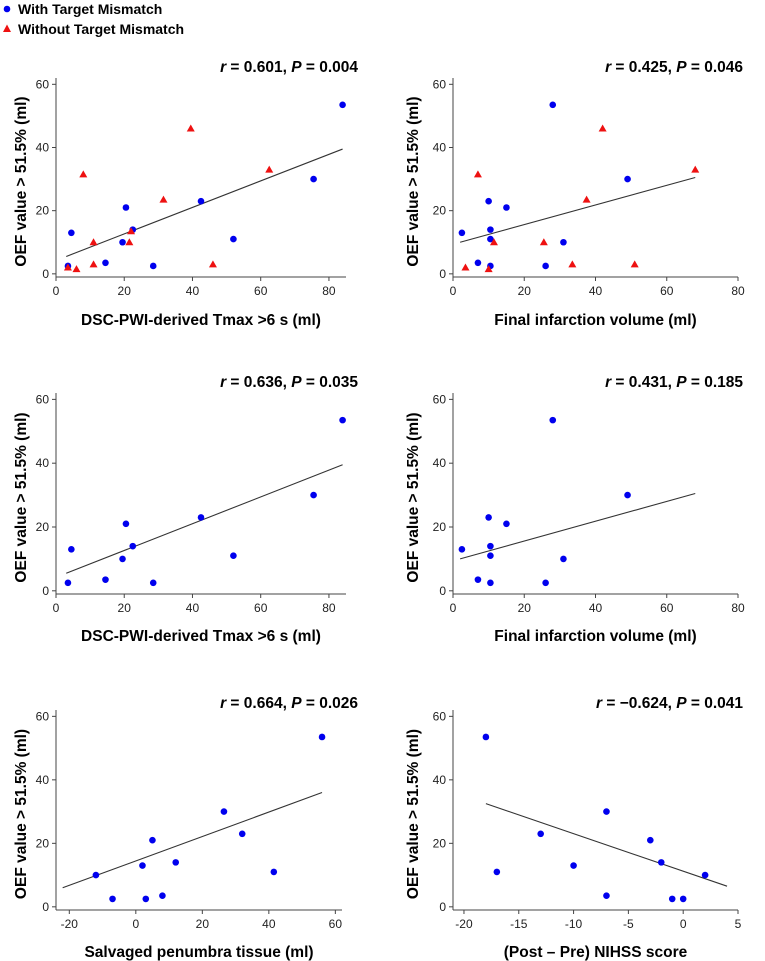  What do you see at coordinates (289, 703) in the screenshot?
I see `correlation-stat: r = 0.664, P = 0.026` at bounding box center [289, 703].